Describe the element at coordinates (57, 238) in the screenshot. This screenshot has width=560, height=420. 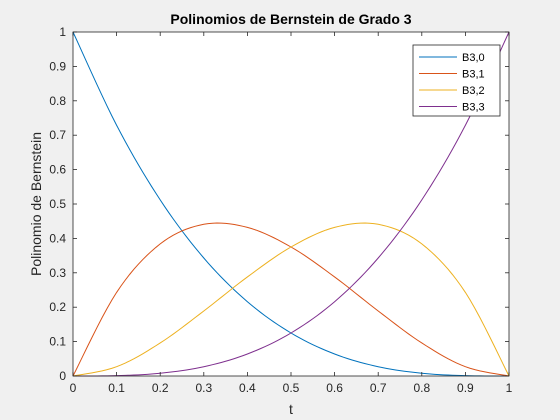
I see `y-tick-label: 0.4` at that location.